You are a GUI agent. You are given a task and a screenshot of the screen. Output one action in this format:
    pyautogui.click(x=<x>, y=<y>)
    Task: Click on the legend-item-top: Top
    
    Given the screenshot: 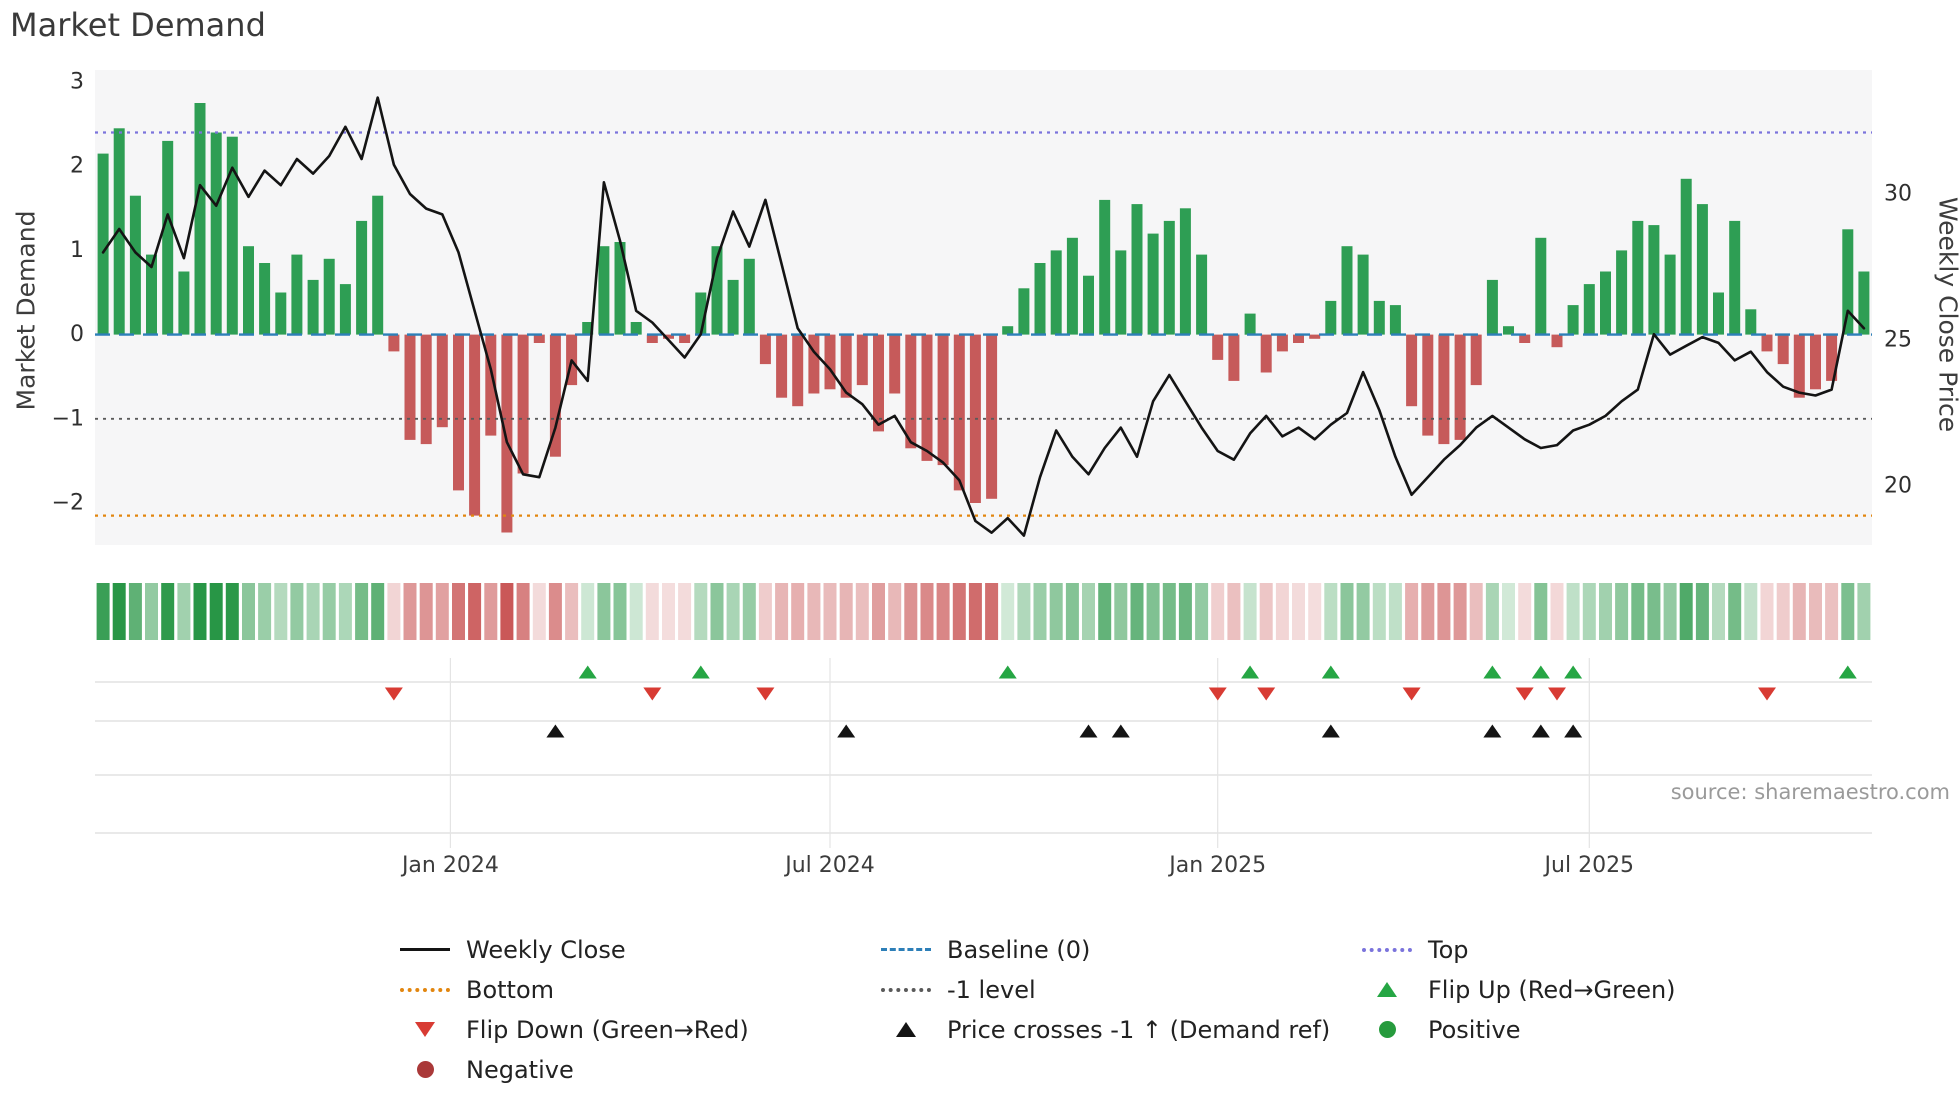 What is the action you would take?
    pyautogui.click(x=1641, y=950)
    